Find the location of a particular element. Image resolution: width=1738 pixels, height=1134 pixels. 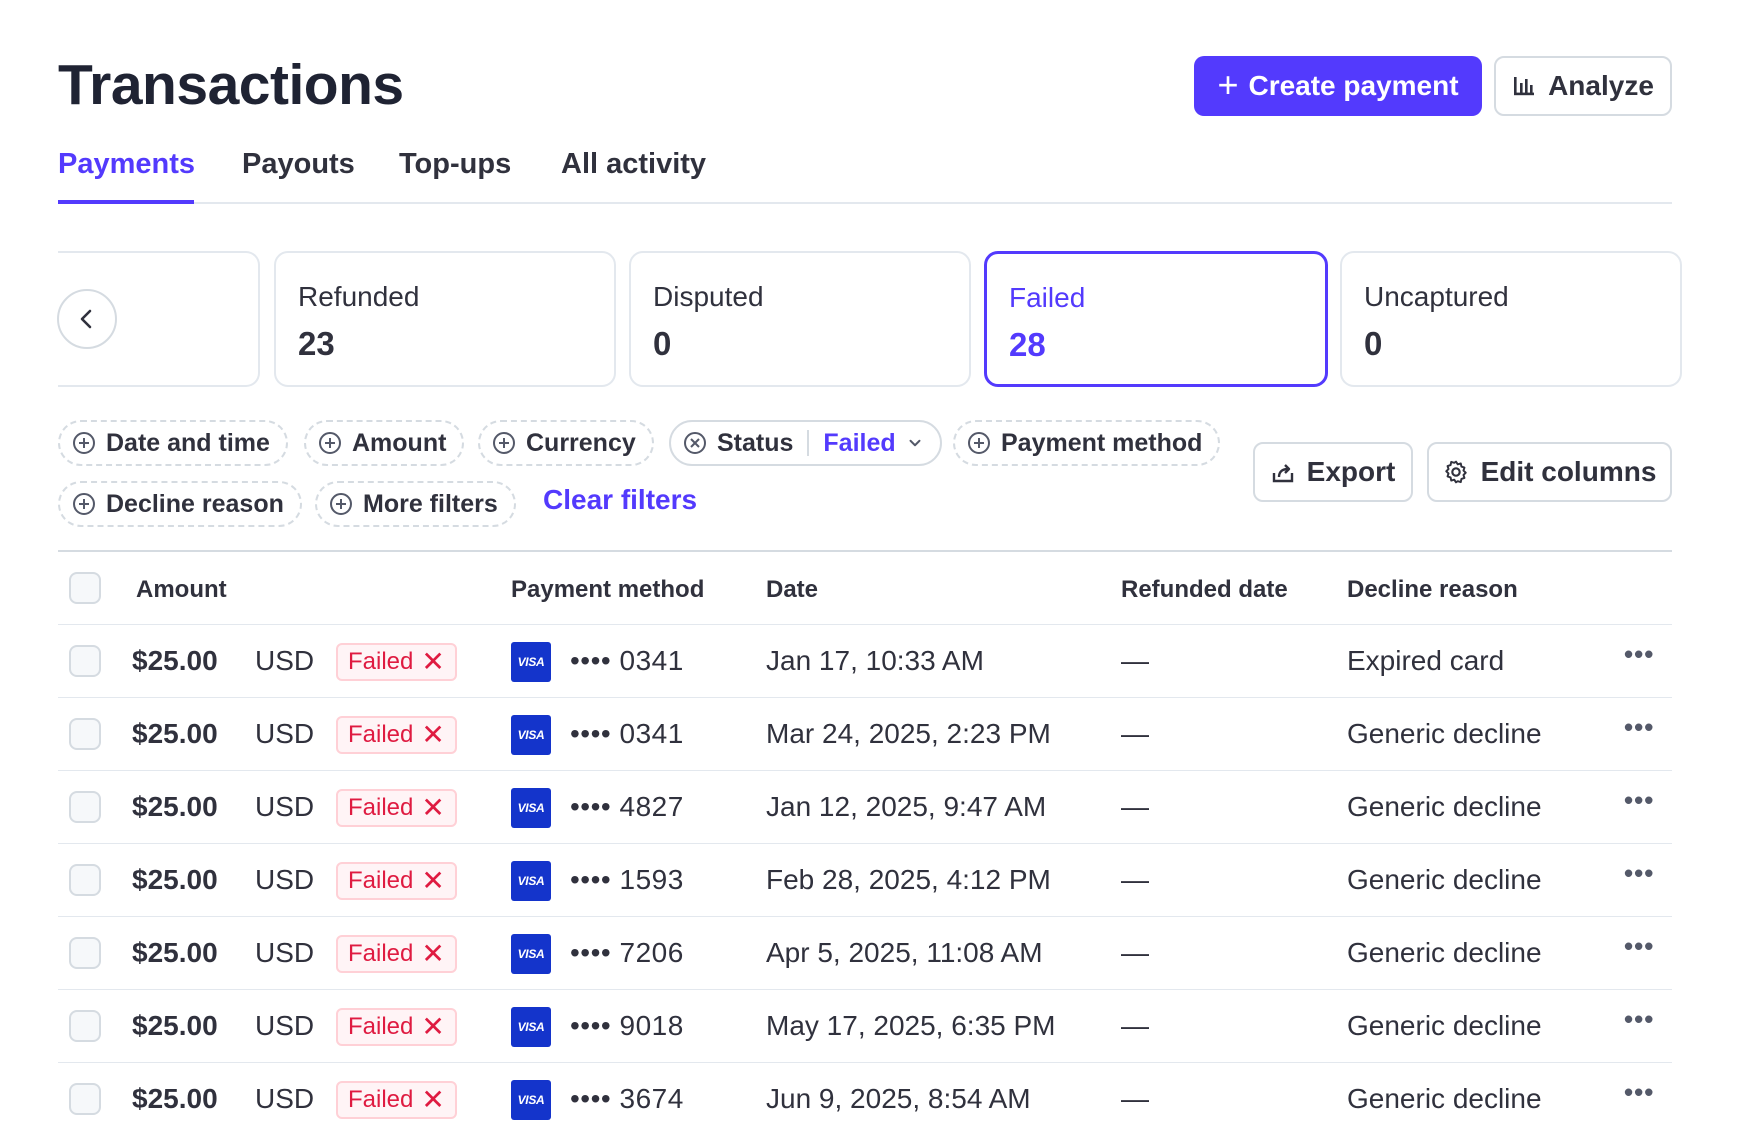

row-card-last4: •••• 0341 is located at coordinates (627, 733).